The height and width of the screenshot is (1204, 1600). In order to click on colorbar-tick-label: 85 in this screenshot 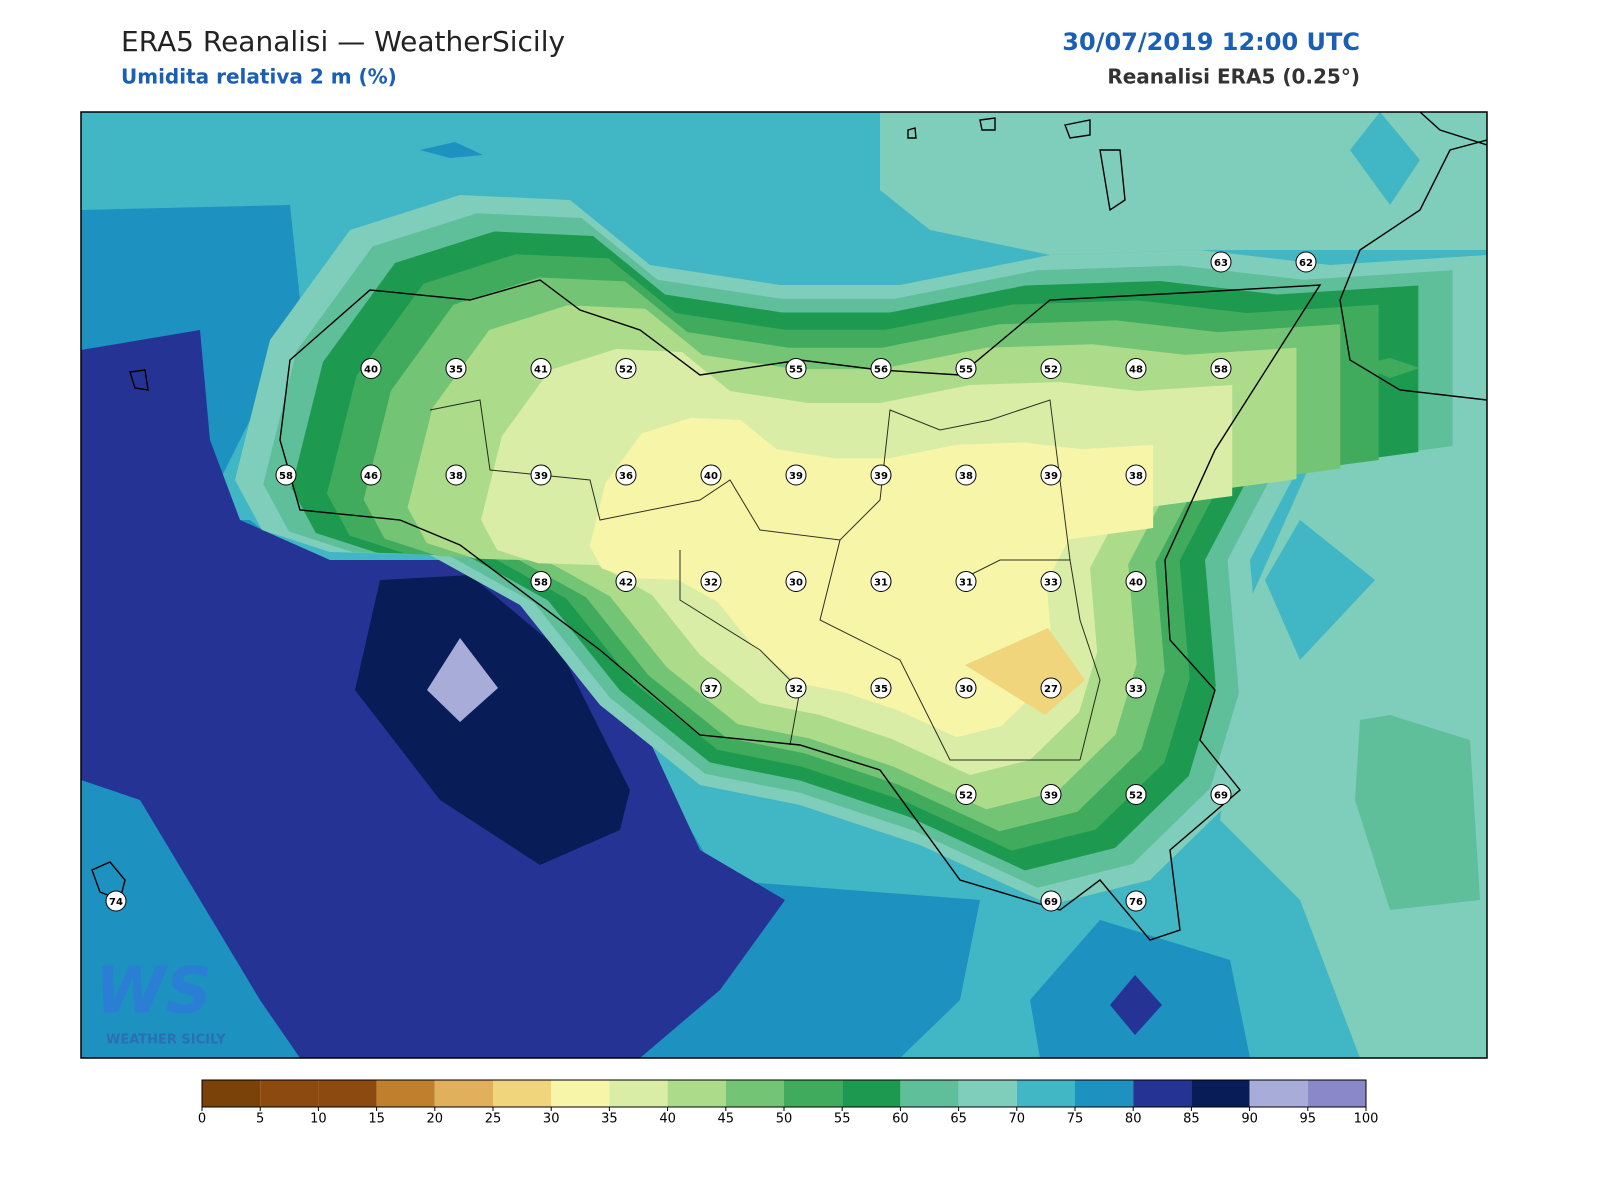, I will do `click(1191, 1119)`.